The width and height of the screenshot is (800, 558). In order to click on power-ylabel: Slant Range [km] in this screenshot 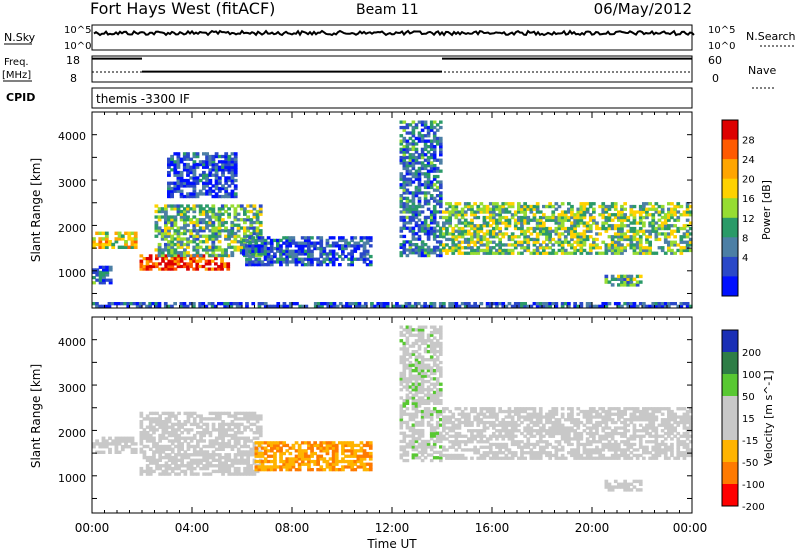, I will do `click(36, 210)`.